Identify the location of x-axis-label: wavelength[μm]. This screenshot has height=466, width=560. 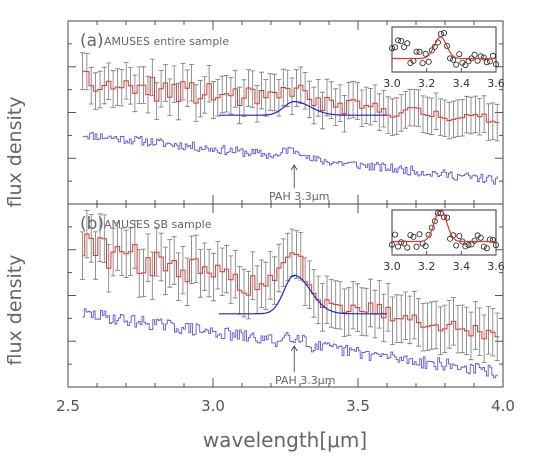
(285, 440).